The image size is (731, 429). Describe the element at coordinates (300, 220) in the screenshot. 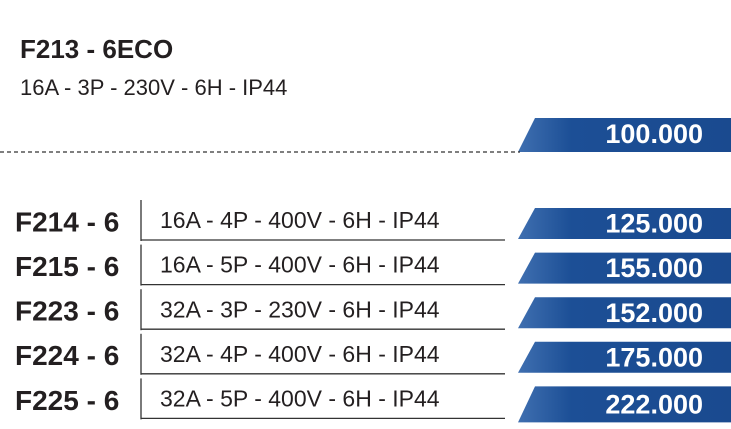

I see `product-spec: 16A - 4P - 400V - 6H - IP44` at that location.